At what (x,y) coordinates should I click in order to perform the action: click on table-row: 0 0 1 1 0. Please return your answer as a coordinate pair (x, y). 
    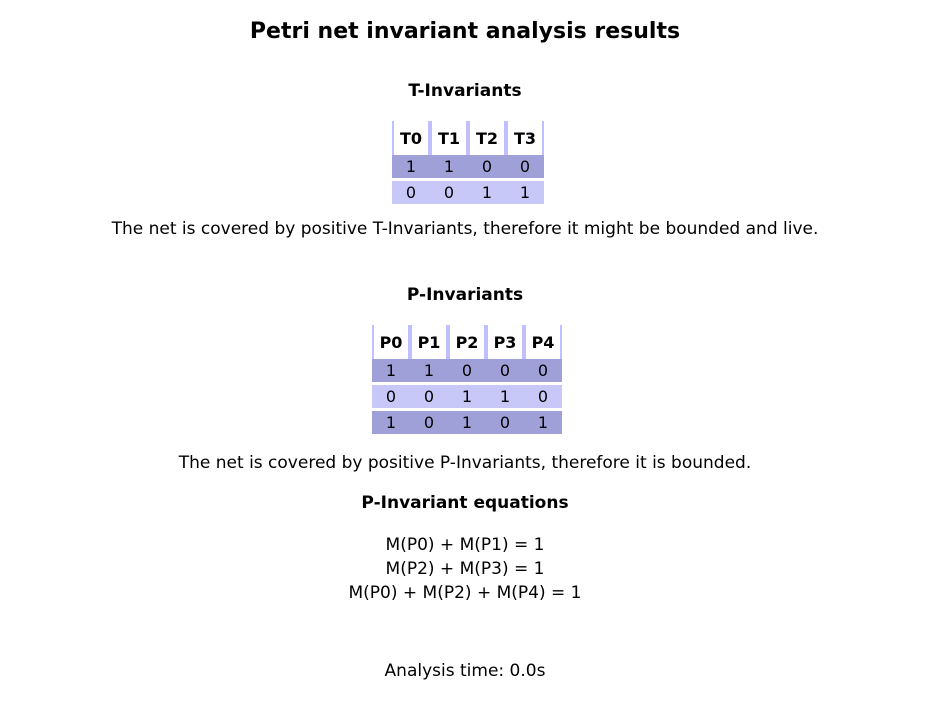
    Looking at the image, I should click on (467, 398).